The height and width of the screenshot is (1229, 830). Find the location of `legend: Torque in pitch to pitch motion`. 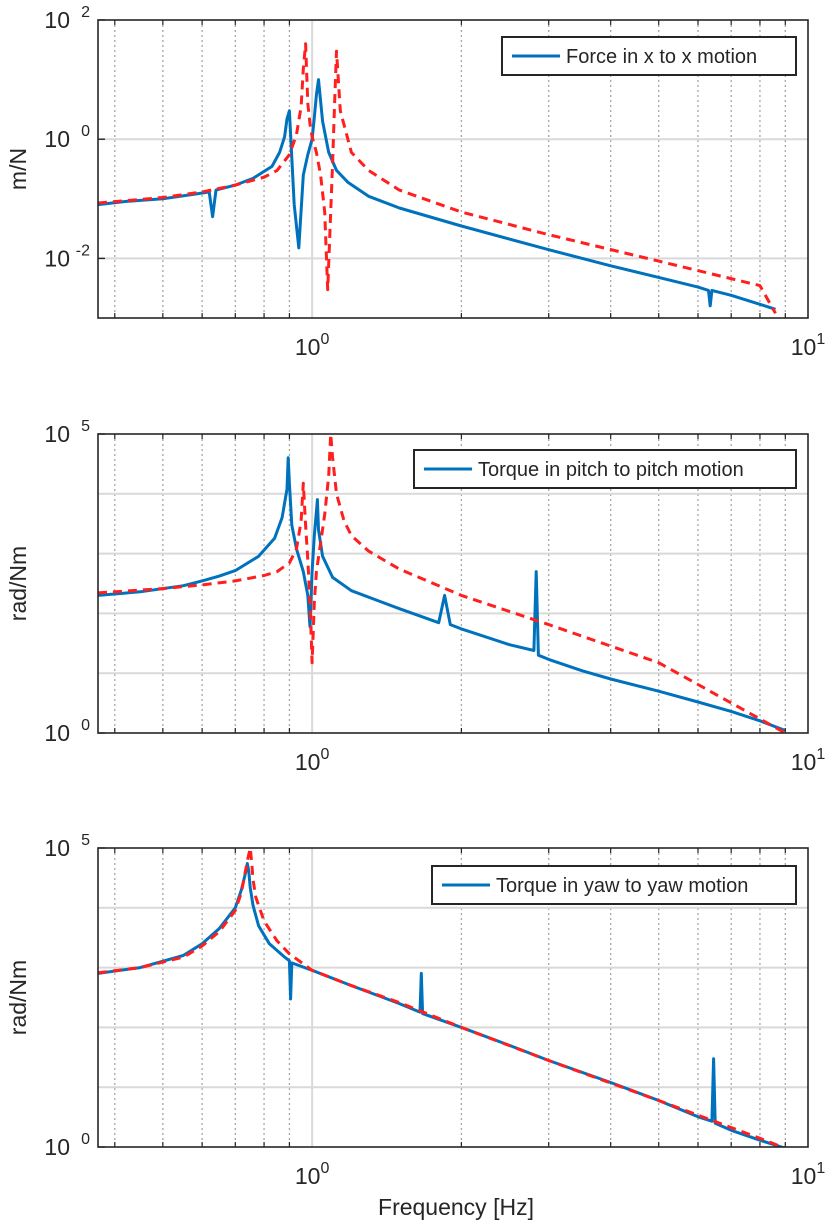

legend: Torque in pitch to pitch motion is located at coordinates (605, 469).